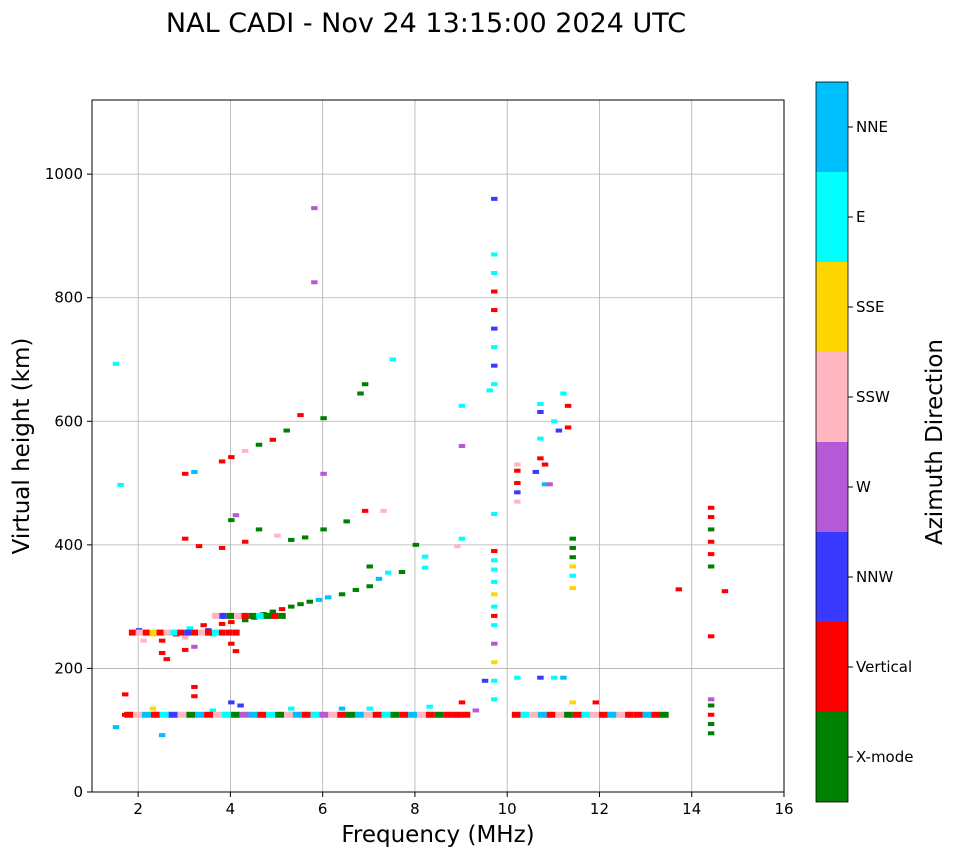  I want to click on y-tick-label: 800, so click(68, 298).